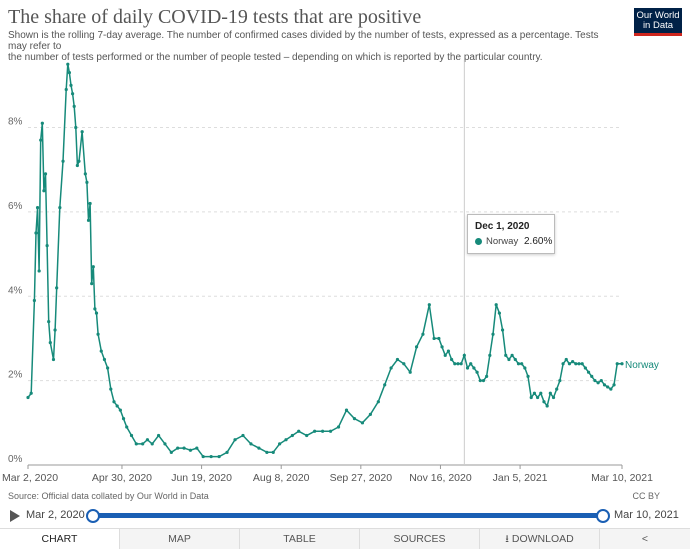  Describe the element at coordinates (478, 241) in the screenshot. I see `tooltip-series-dot` at that location.